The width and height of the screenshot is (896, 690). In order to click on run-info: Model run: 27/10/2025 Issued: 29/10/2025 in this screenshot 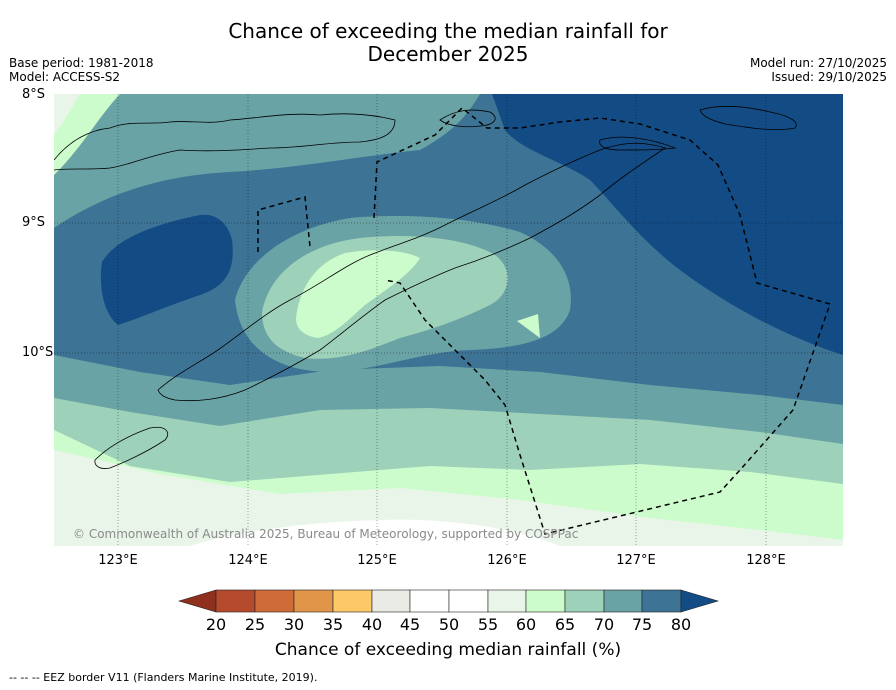, I will do `click(818, 70)`.